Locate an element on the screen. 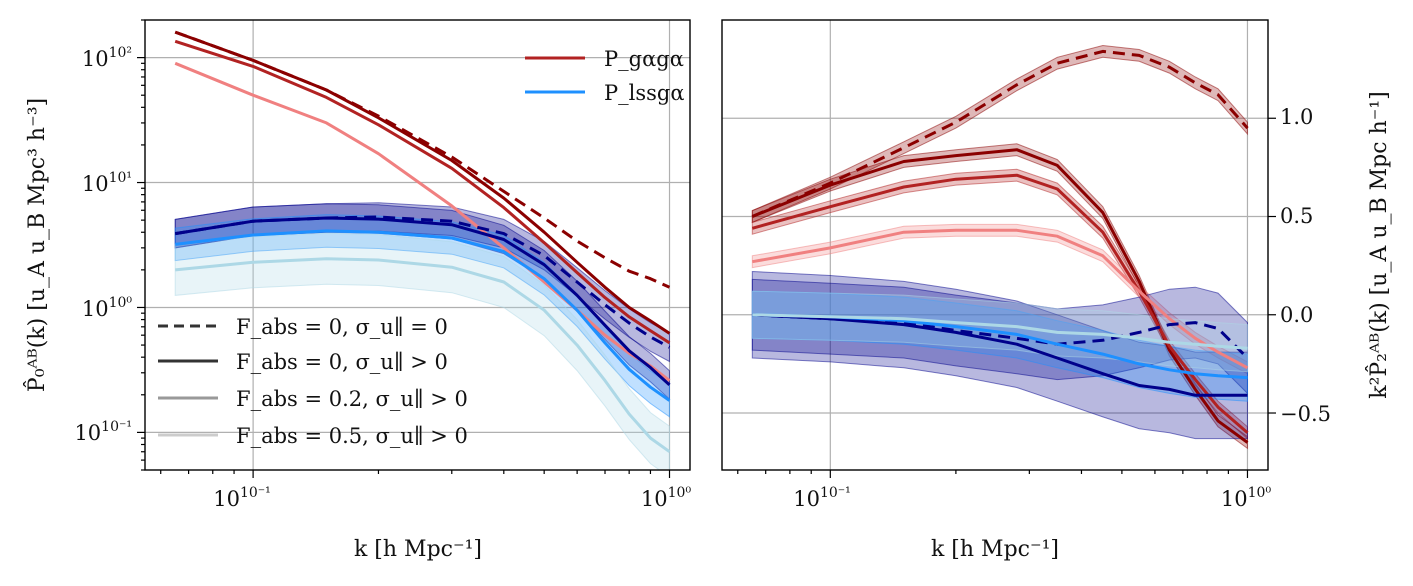  right-x-tick-label: 1010⁰ is located at coordinates (1246, 498).